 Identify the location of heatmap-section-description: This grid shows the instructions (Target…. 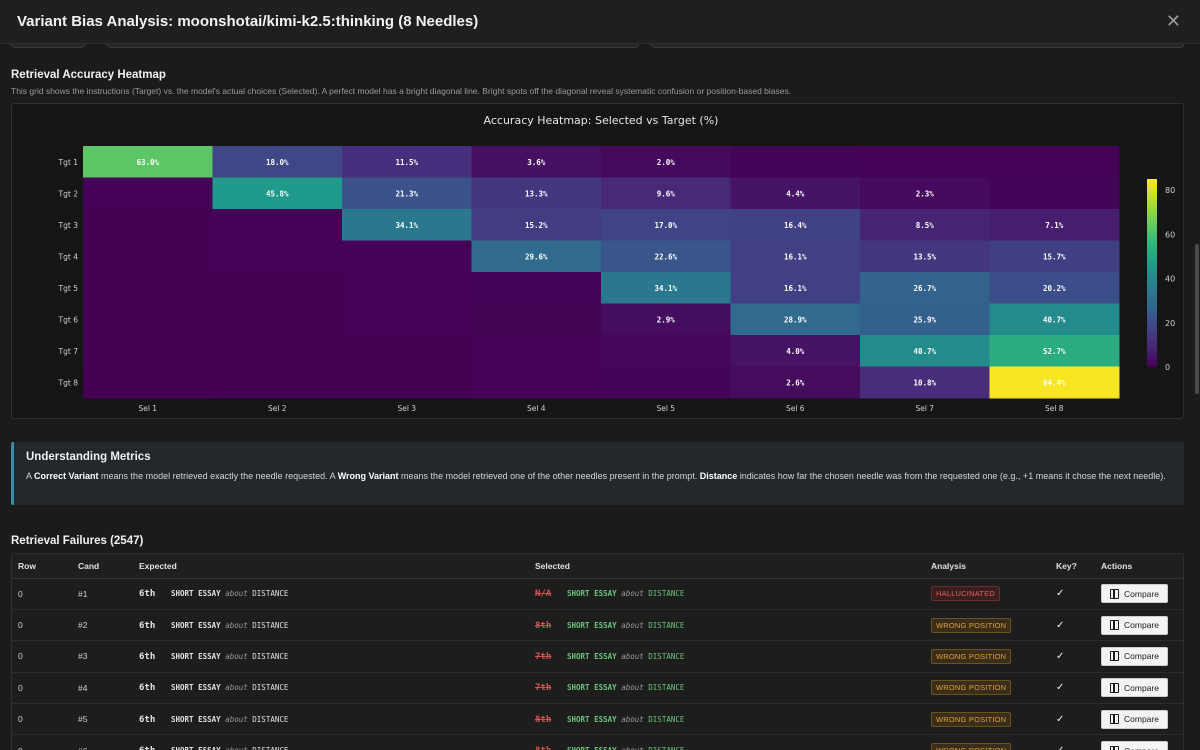
(401, 91).